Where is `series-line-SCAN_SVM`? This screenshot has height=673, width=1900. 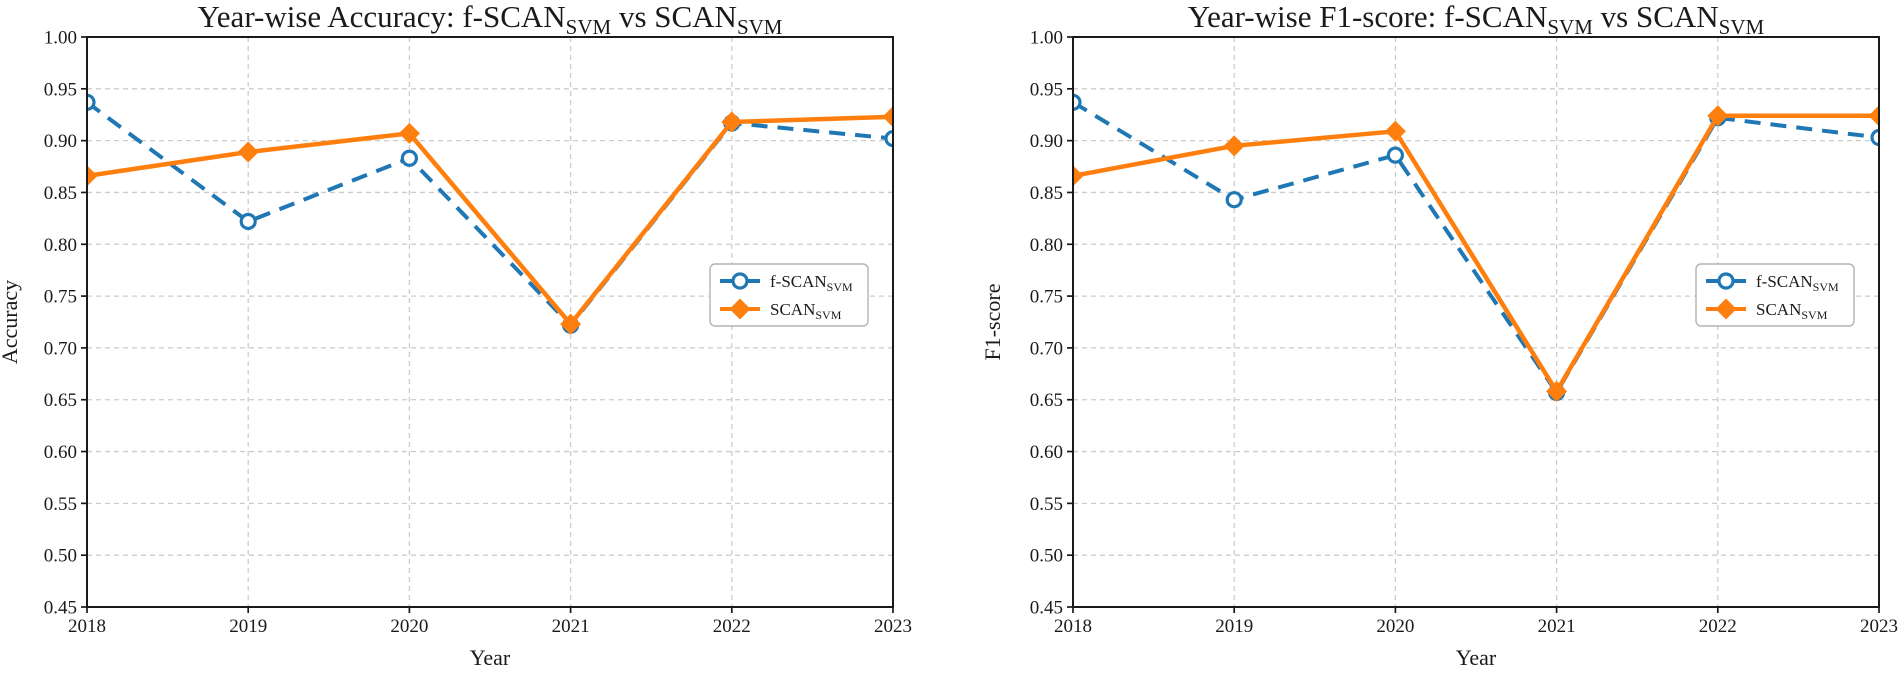 series-line-SCAN_SVM is located at coordinates (490, 221).